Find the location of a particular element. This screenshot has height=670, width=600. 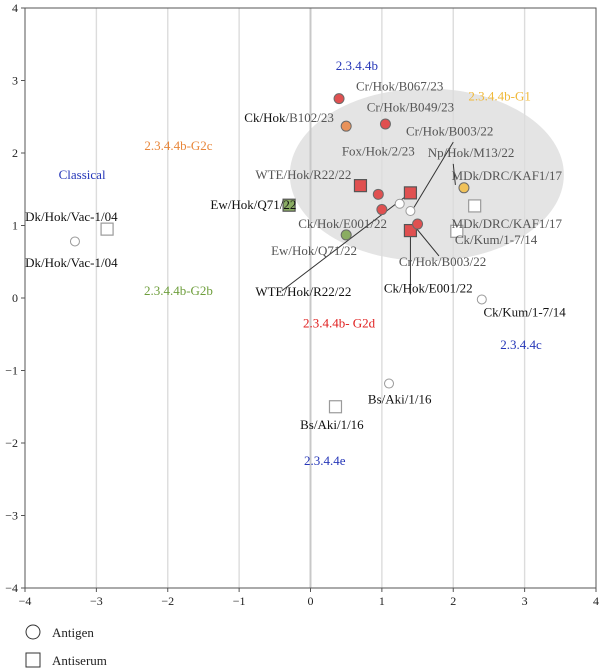

y-tick-label: −2 is located at coordinates (11, 443).